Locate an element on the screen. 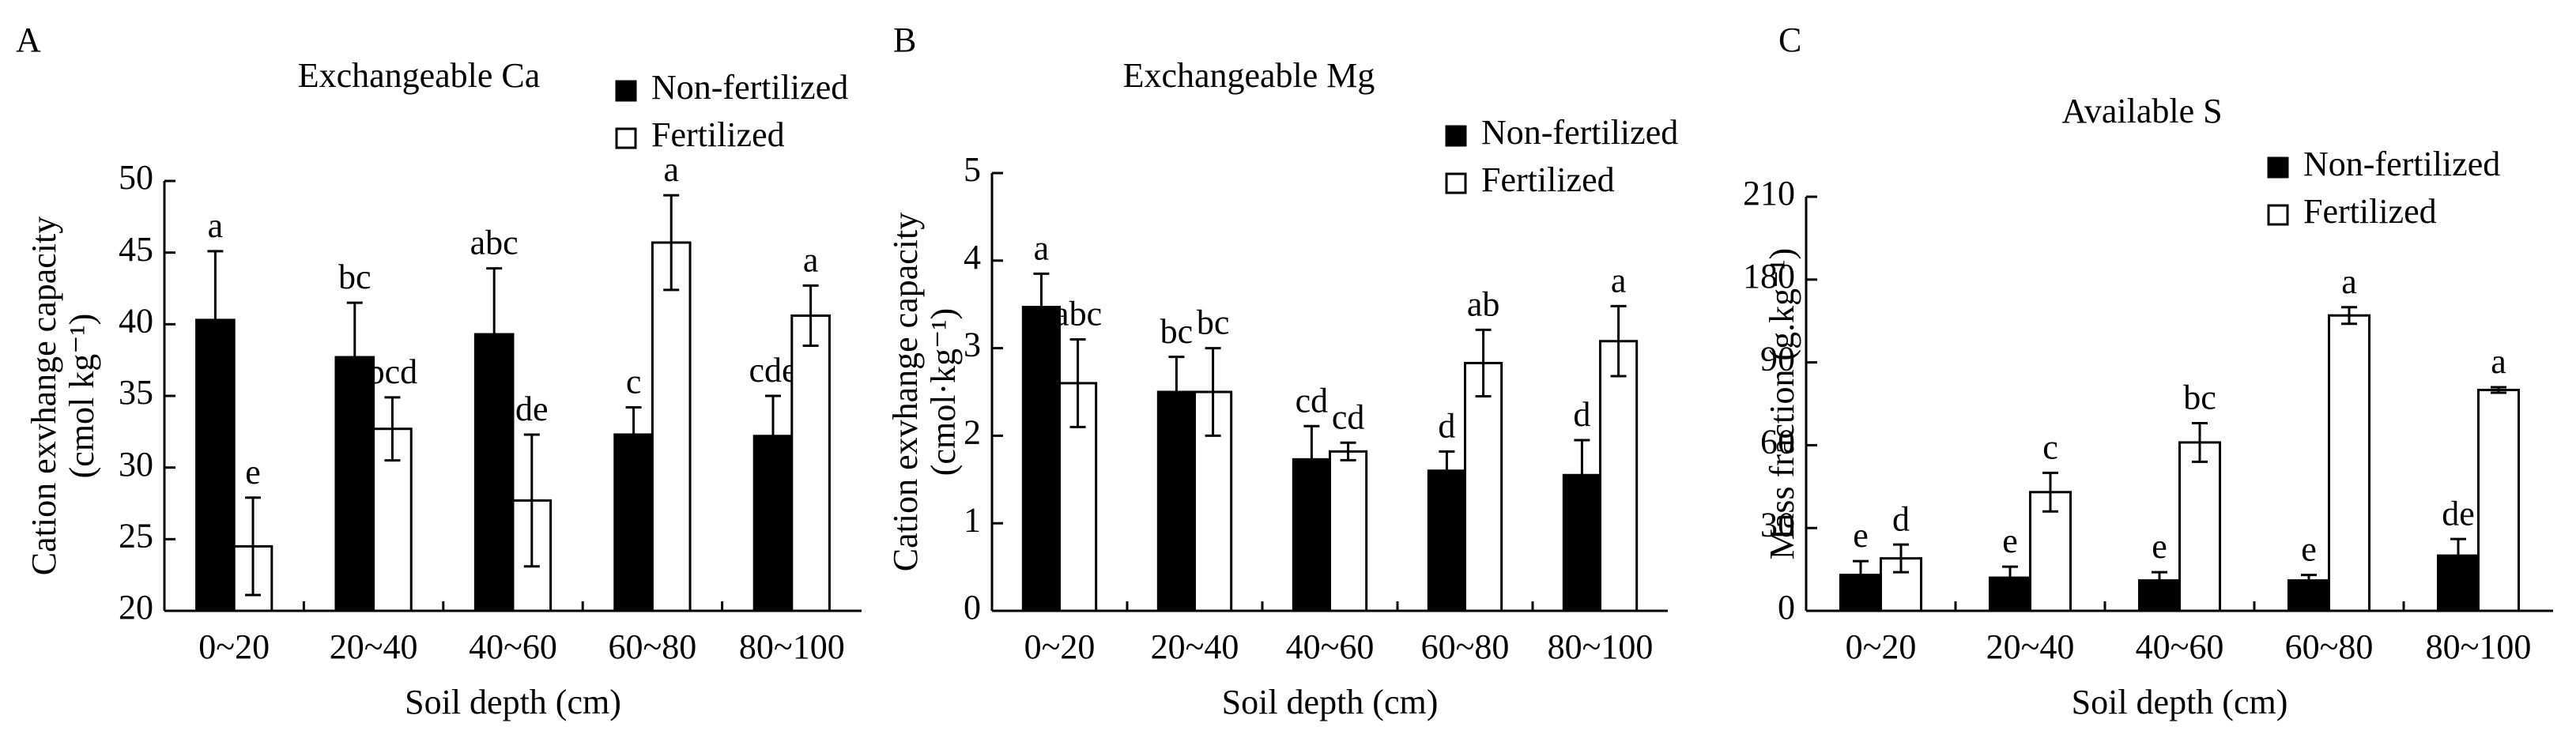  panel-label: A is located at coordinates (29, 40).